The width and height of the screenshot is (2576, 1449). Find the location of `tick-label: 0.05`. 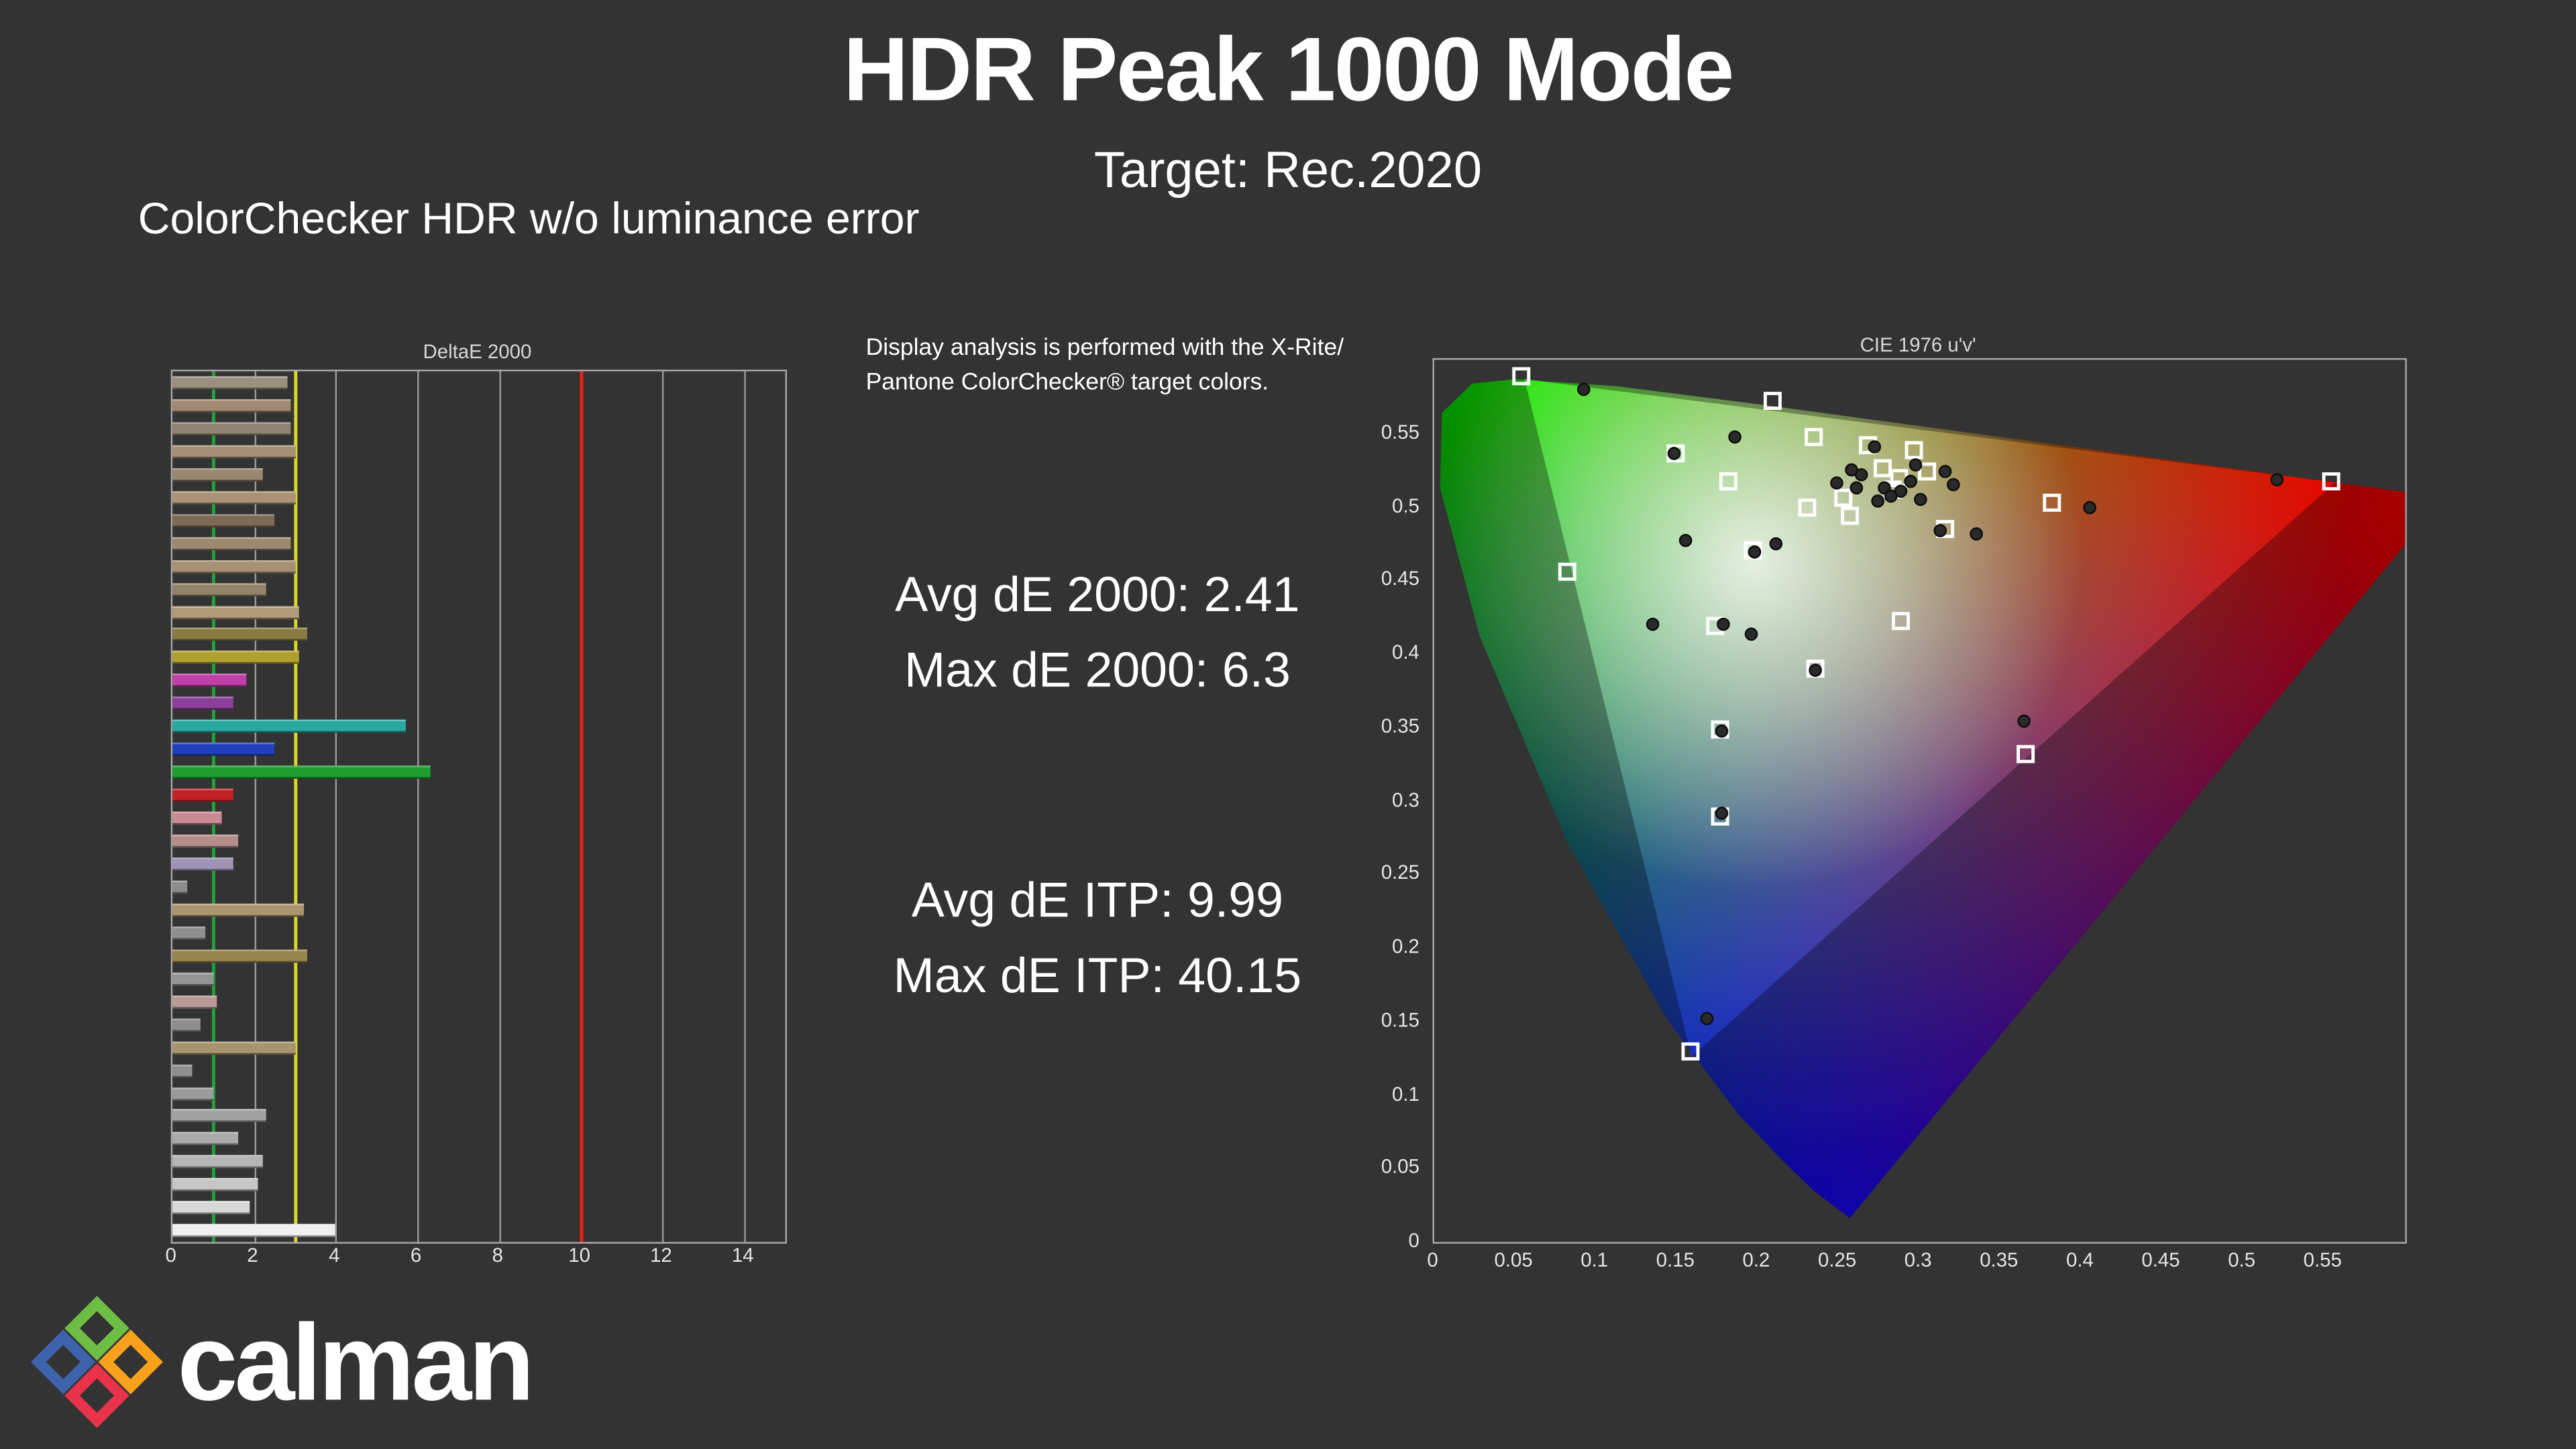

tick-label: 0.05 is located at coordinates (1513, 1260).